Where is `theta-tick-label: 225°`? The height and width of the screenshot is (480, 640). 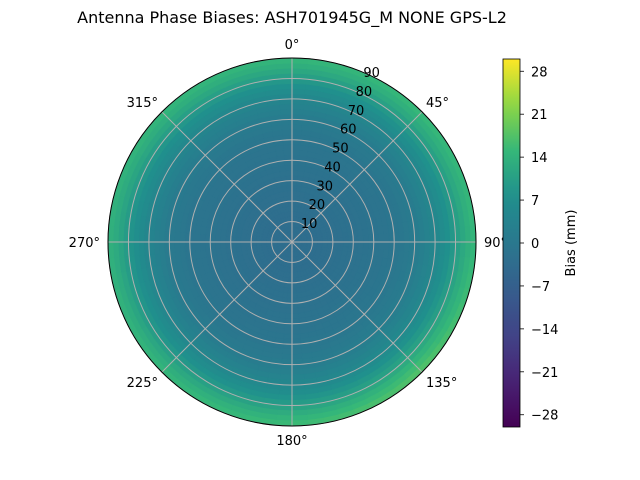
theta-tick-label: 225° is located at coordinates (142, 383).